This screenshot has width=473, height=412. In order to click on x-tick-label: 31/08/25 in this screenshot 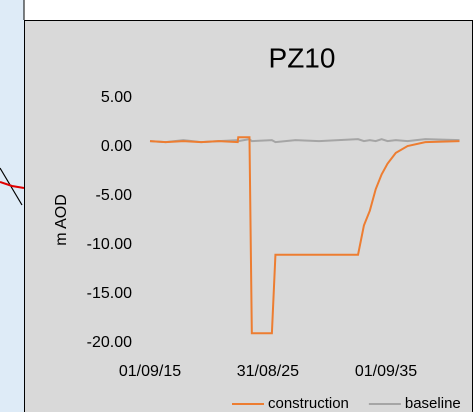, I will do `click(268, 371)`.